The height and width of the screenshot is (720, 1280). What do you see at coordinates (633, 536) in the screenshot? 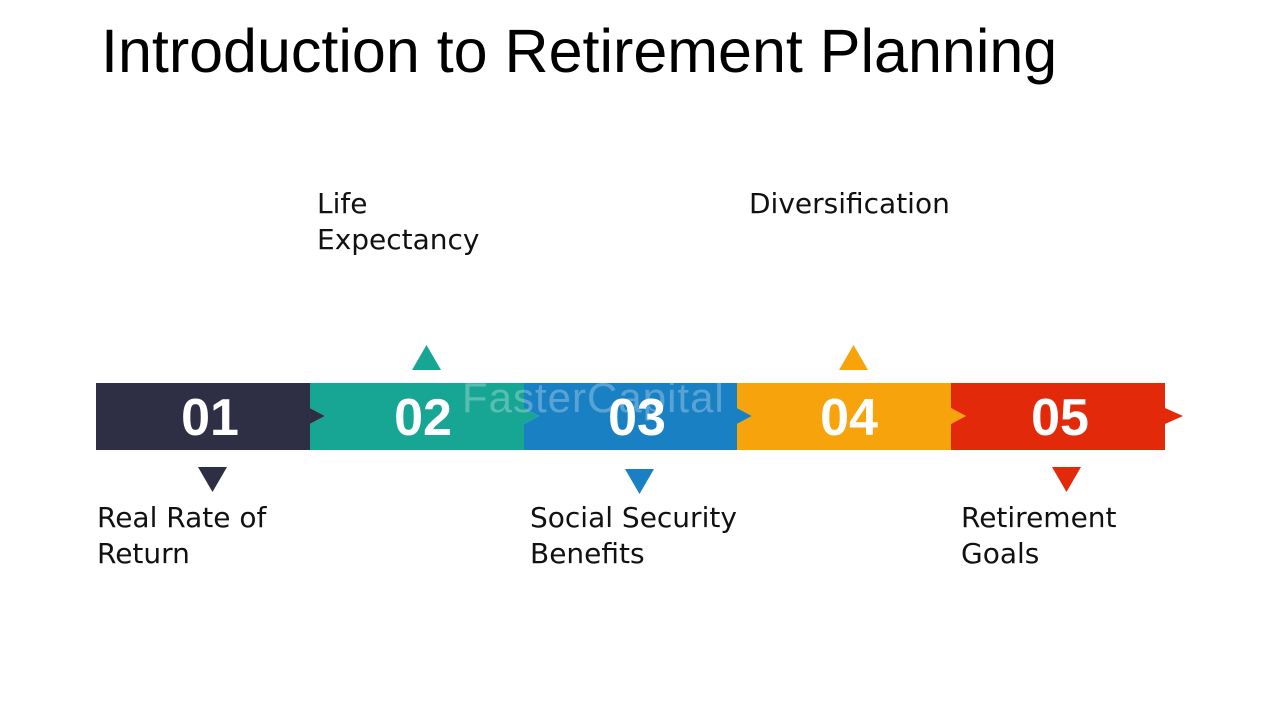
I see `step-03-label: Social Security Benefits` at bounding box center [633, 536].